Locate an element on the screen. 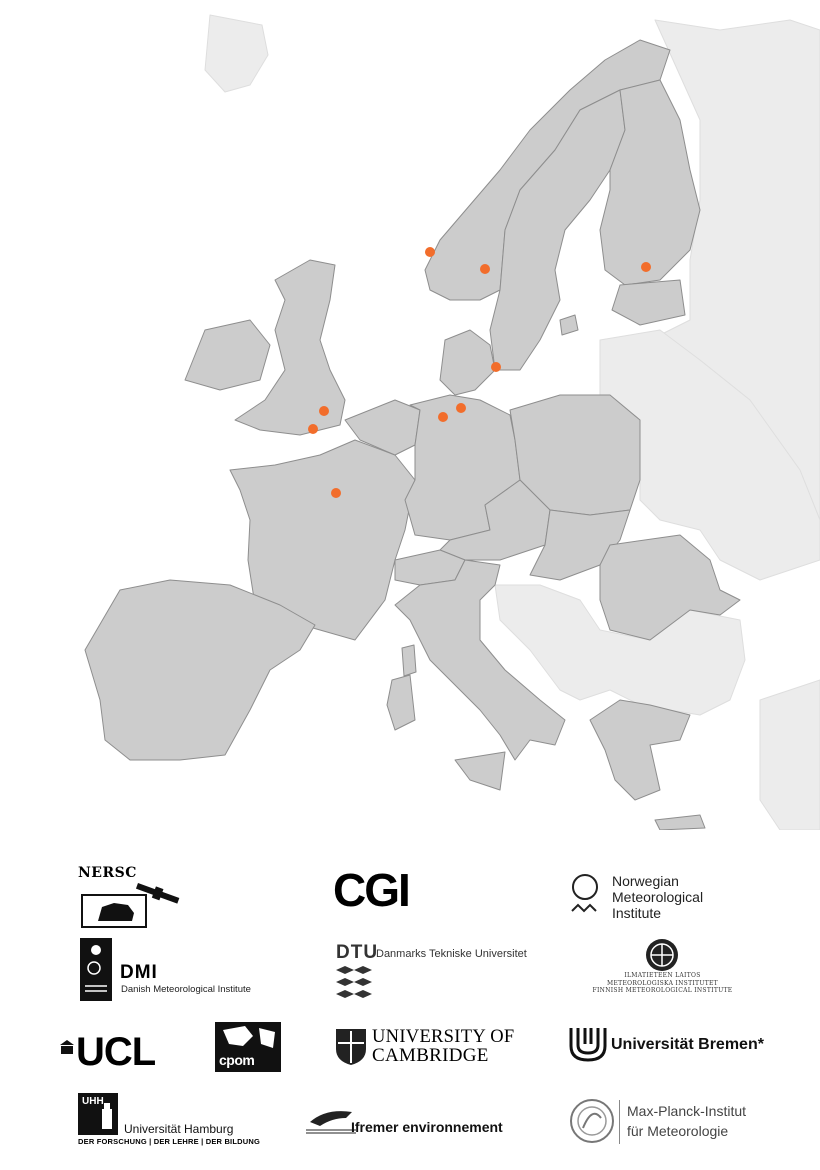  marker-london is located at coordinates (313, 429).